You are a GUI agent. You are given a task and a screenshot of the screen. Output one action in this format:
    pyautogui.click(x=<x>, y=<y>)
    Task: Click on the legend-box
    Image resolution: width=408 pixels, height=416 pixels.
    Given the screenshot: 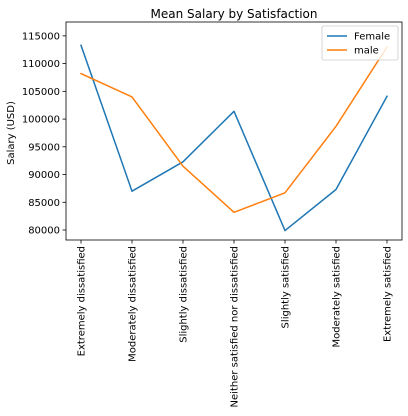 What is the action you would take?
    pyautogui.click(x=360, y=43)
    